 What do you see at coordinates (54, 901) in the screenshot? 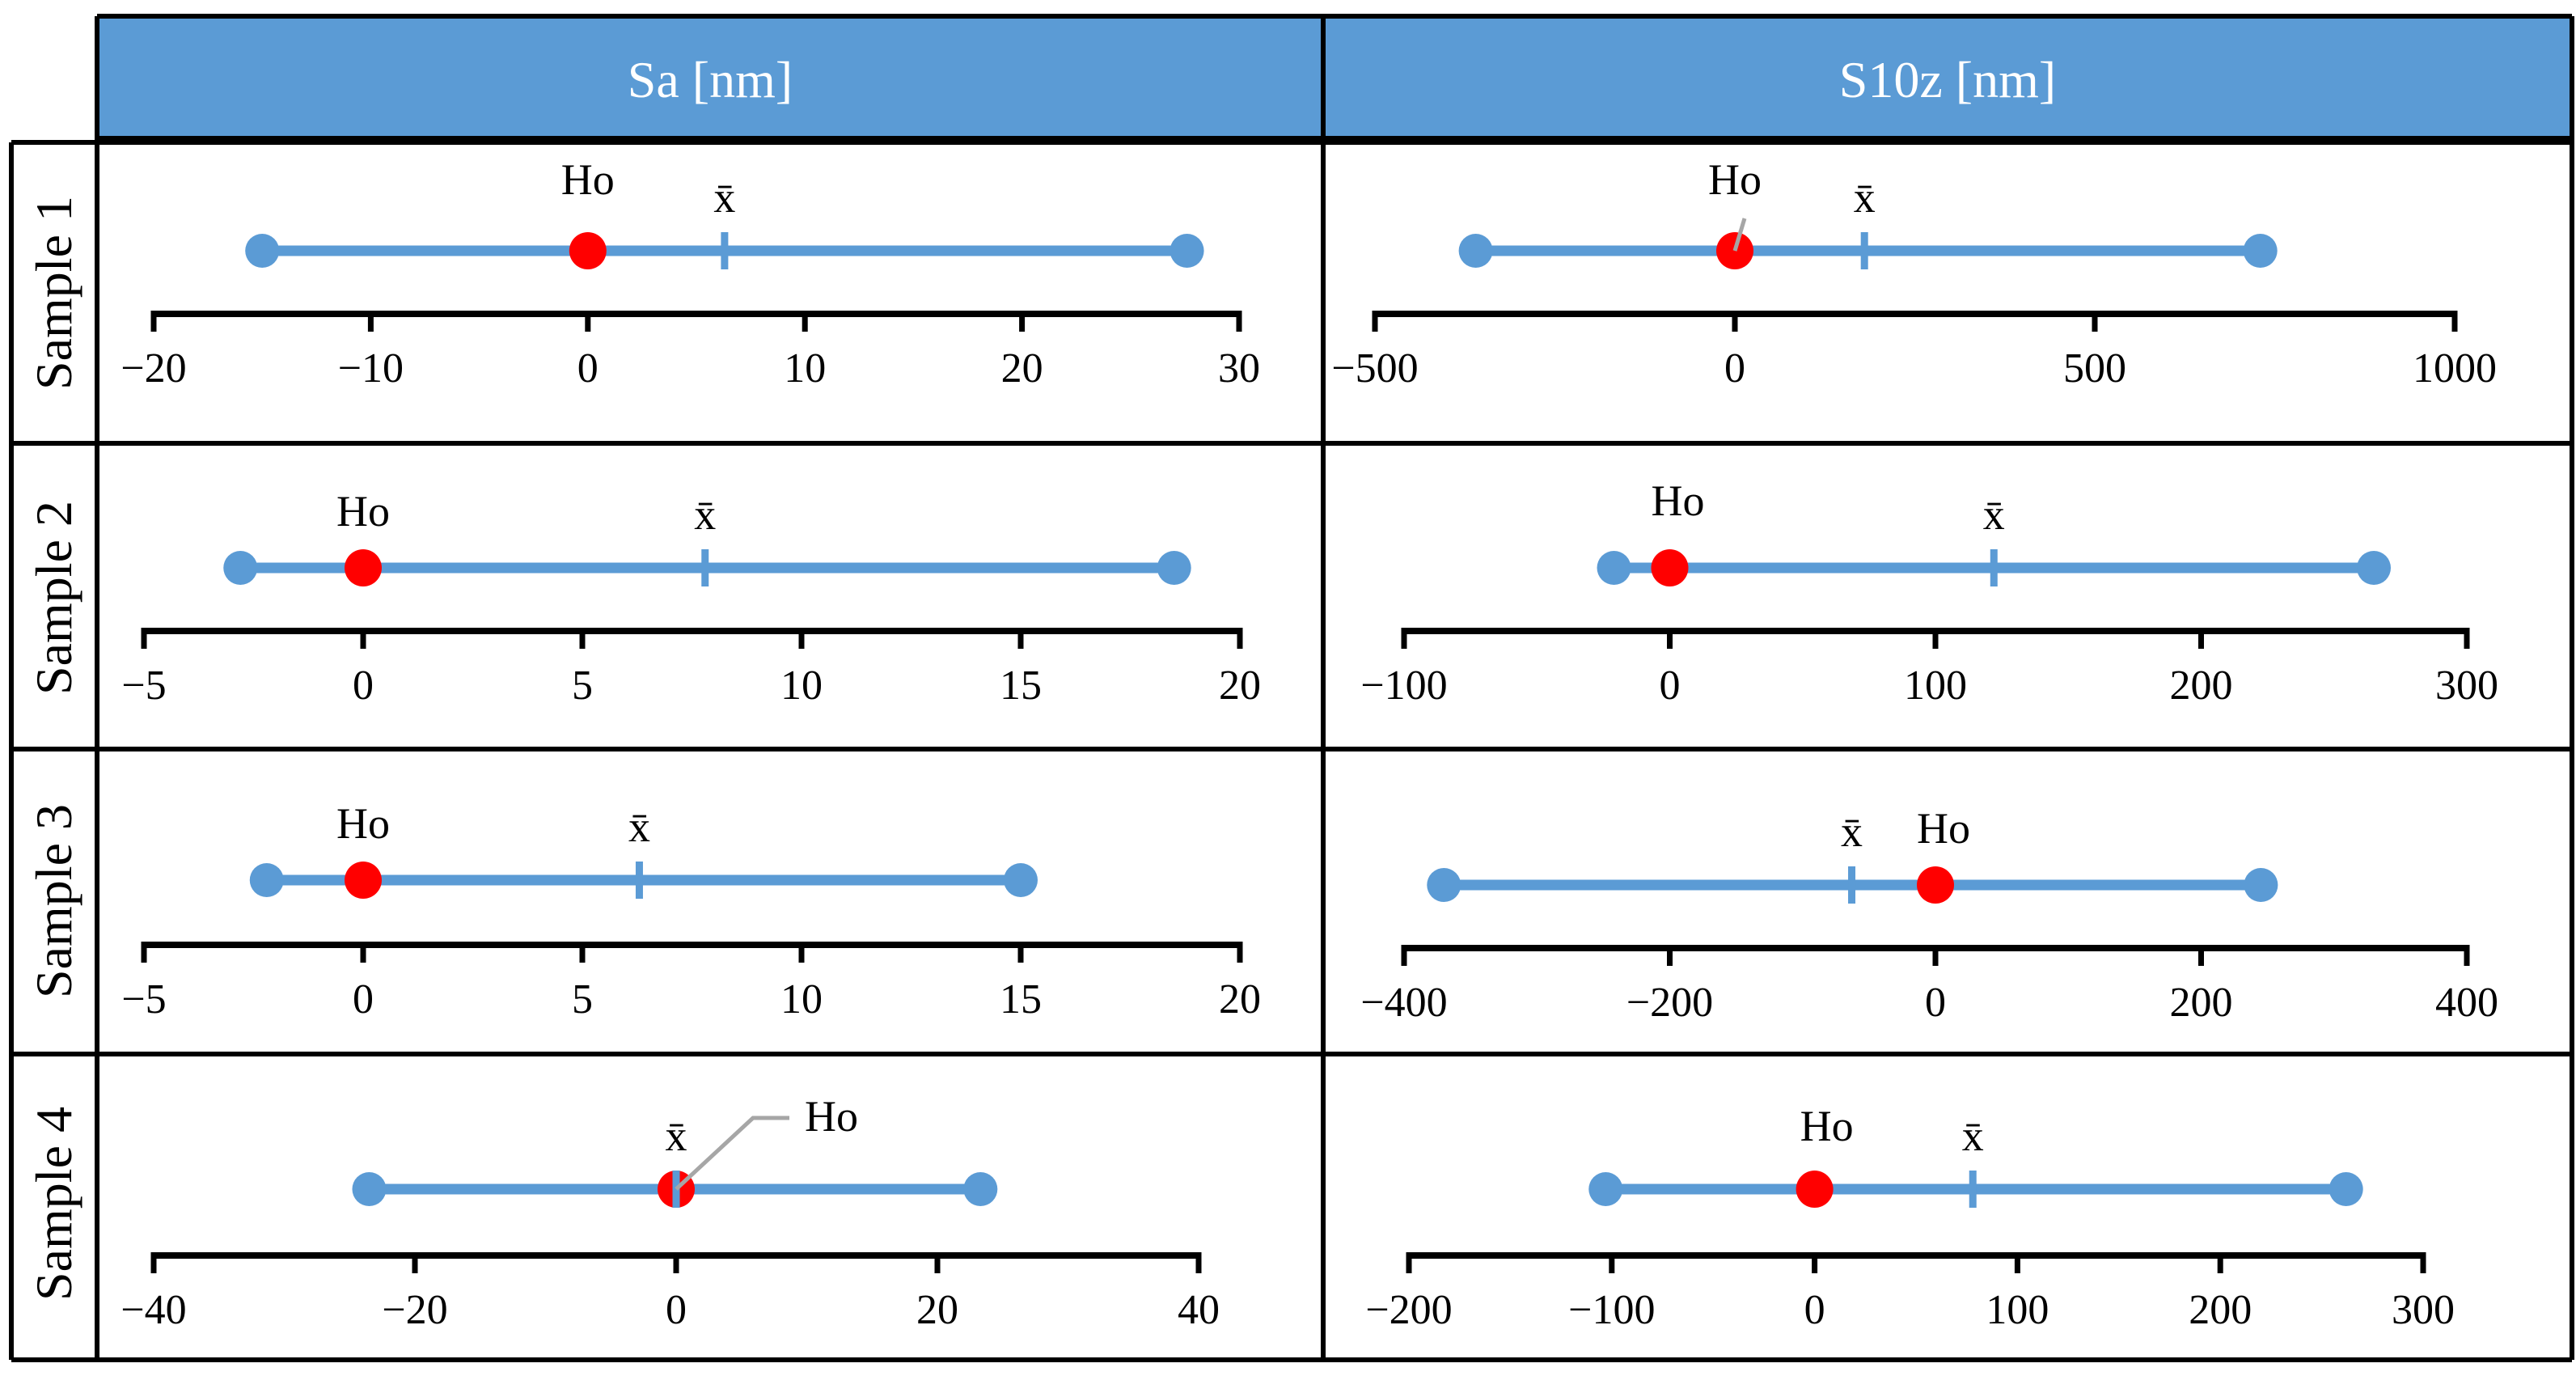
I see `row-label-sample-3: Sample 3` at bounding box center [54, 901].